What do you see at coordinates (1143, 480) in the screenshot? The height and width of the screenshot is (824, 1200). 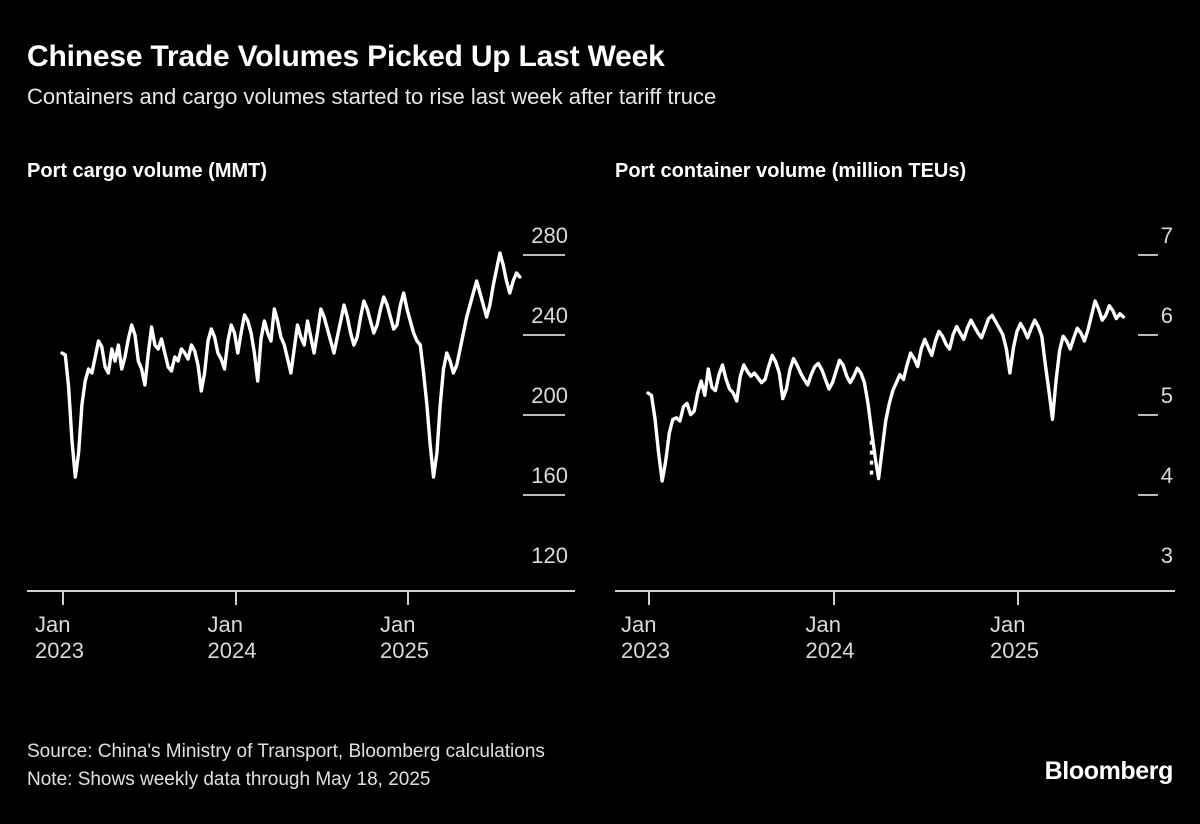 I see `y-tick-4: 4` at bounding box center [1143, 480].